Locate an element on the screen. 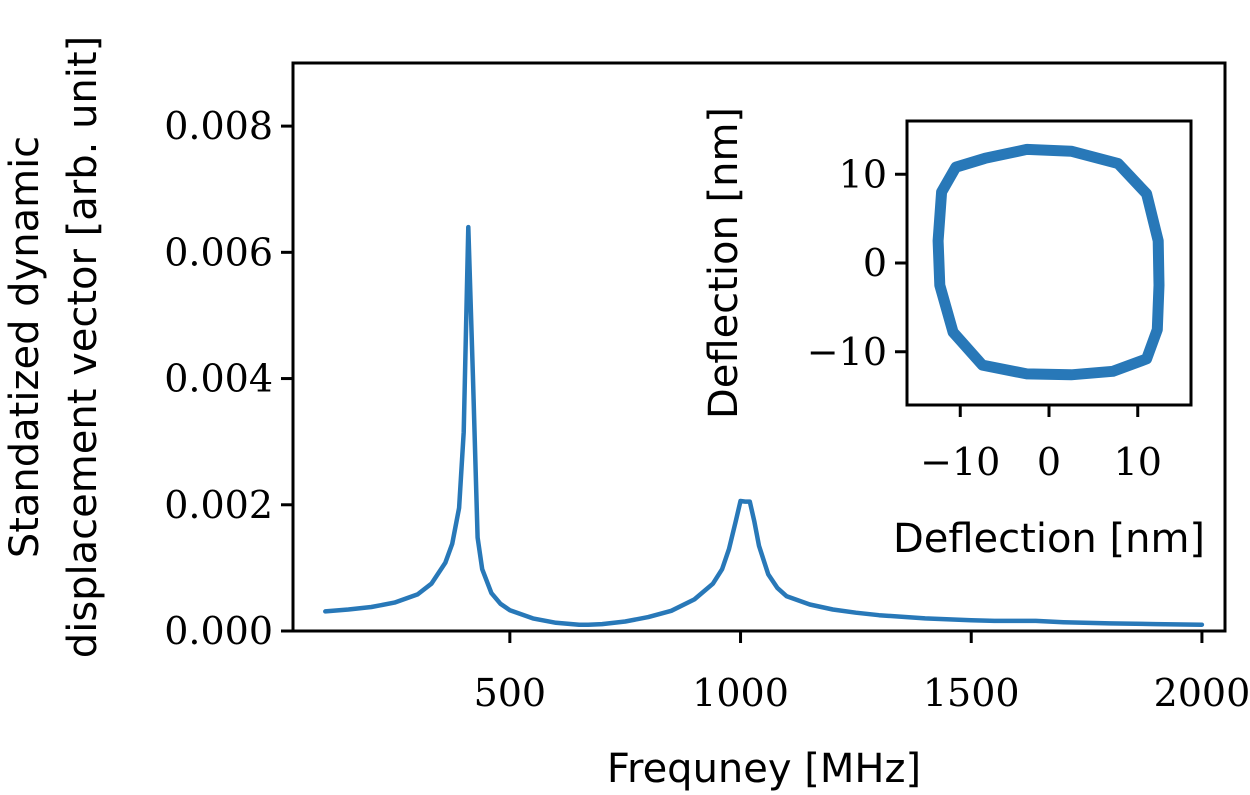 The image size is (1250, 795). inset-y-ticks: −10 0 10 is located at coordinates (857, 263).